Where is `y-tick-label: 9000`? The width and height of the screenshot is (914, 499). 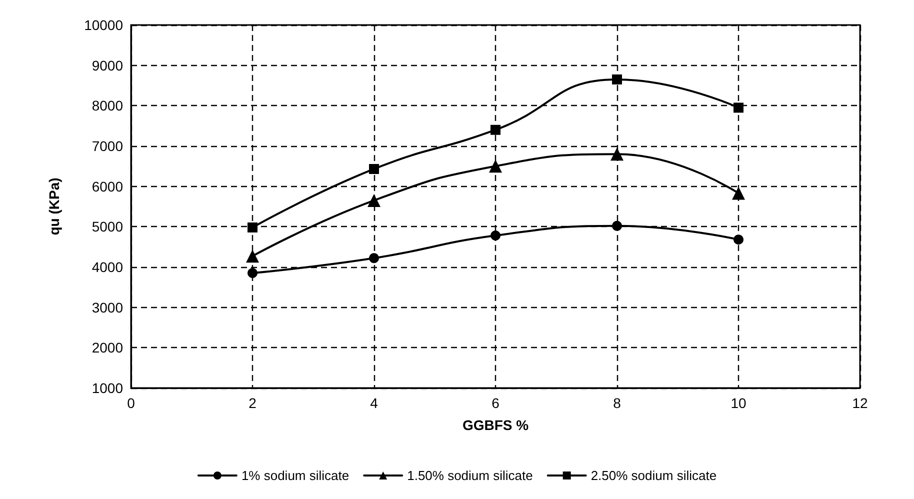
y-tick-label: 9000 is located at coordinates (108, 65).